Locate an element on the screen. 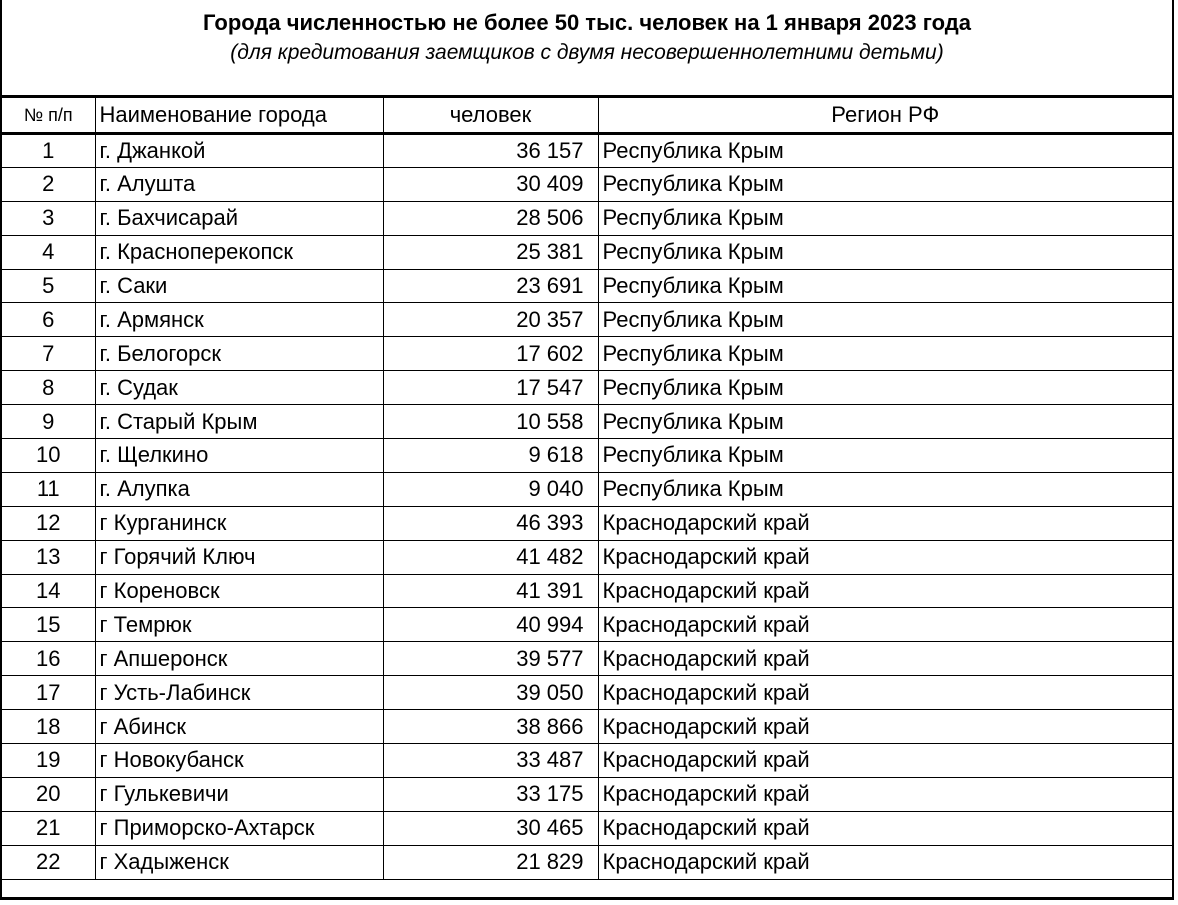  table-row: 2 г. Алушта 30 409 Республика Крым is located at coordinates (587, 184).